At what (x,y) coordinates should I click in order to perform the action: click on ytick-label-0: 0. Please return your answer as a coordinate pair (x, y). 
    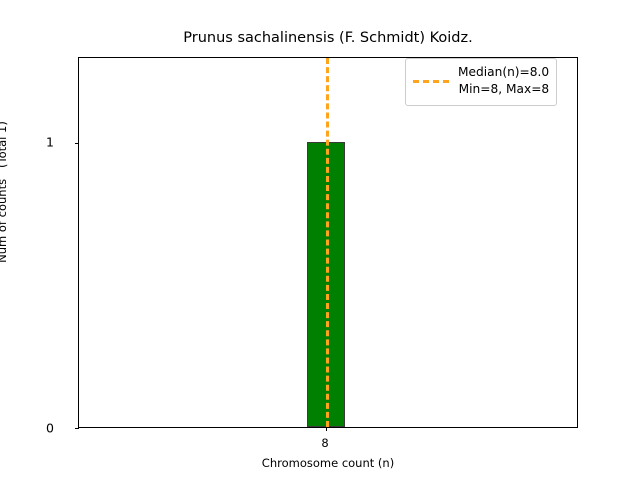
    Looking at the image, I should click on (50, 428).